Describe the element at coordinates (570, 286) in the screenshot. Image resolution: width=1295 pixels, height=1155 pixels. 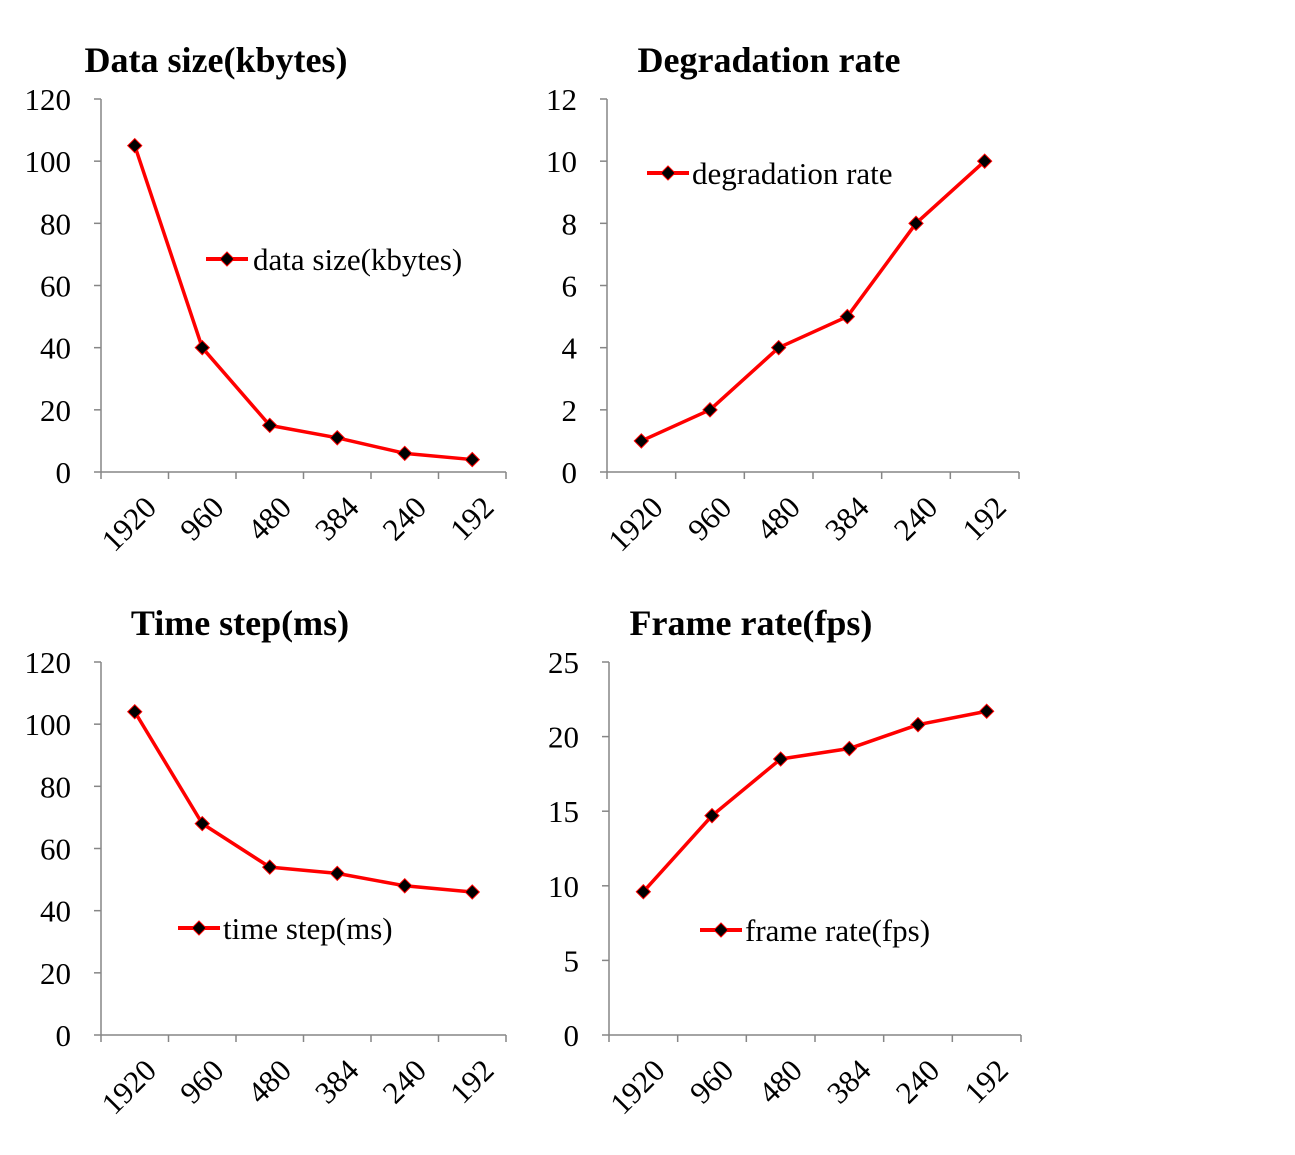
I see `y-tick-label: 6` at that location.